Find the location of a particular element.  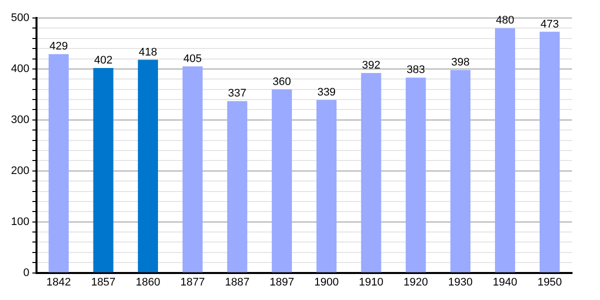

x-tick-label: 1940 is located at coordinates (505, 282).